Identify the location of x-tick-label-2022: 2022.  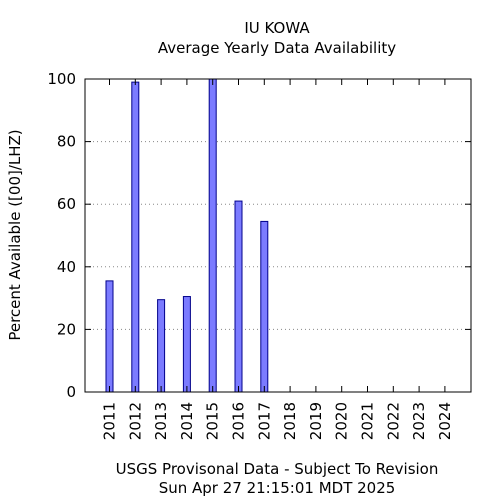
(393, 421).